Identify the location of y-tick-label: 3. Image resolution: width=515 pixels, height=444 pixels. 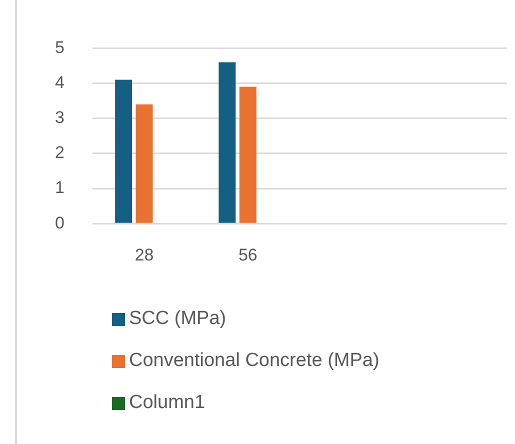
(59, 118).